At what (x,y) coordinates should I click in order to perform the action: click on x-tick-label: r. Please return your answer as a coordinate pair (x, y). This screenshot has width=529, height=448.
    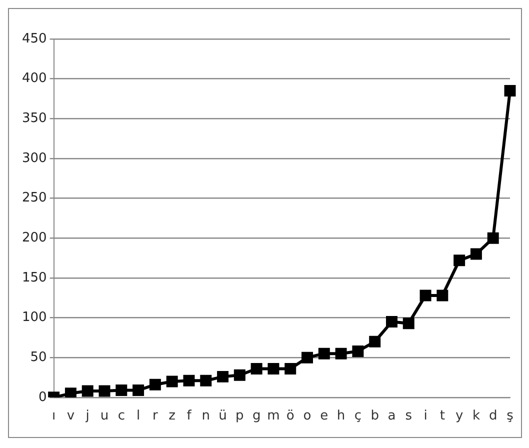
    Looking at the image, I should click on (155, 416).